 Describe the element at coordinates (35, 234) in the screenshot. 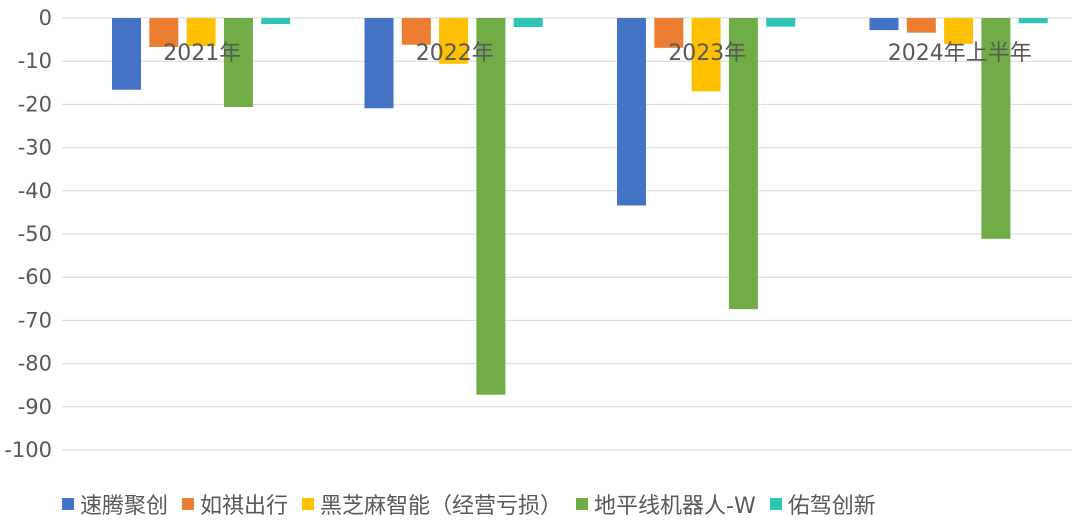

I see `y-tick-label: -50` at that location.